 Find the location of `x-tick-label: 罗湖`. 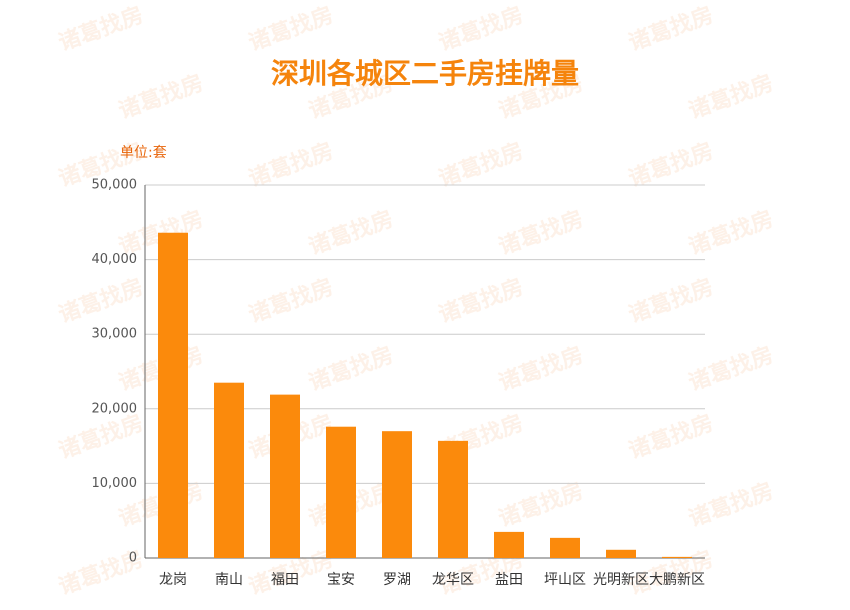

x-tick-label: 罗湖 is located at coordinates (397, 580).